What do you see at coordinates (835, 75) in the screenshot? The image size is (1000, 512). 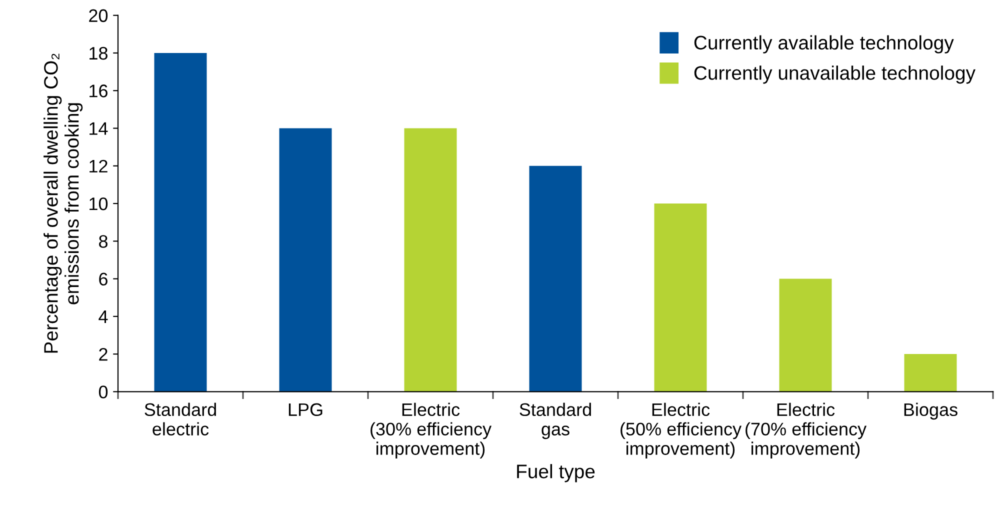 I see `legend-label: Currently unavailable technology` at bounding box center [835, 75].